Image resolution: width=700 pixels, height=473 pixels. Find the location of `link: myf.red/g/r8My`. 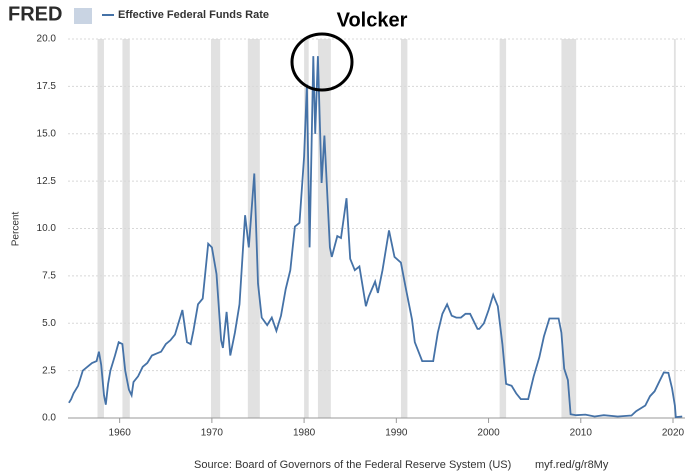

link: myf.red/g/r8My is located at coordinates (572, 465).